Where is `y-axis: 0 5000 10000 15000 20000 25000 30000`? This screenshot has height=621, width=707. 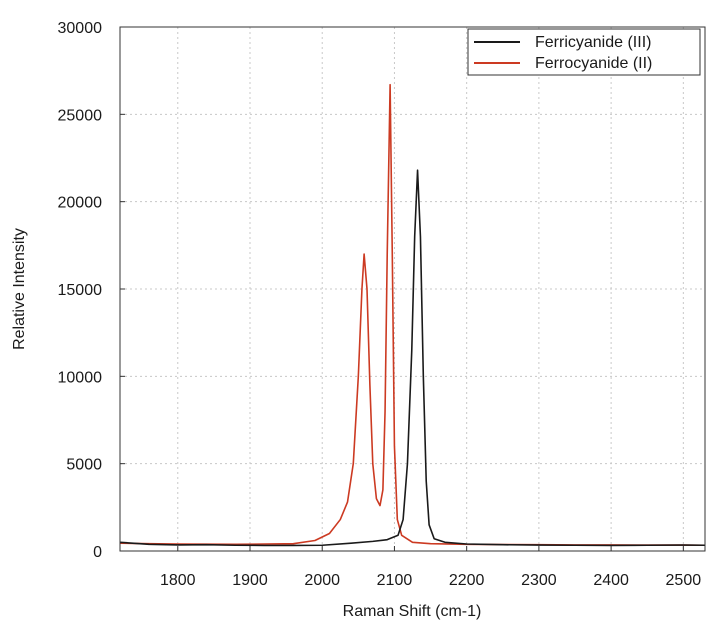
y-axis: 0 5000 10000 15000 20000 25000 30000 is located at coordinates (91, 290).